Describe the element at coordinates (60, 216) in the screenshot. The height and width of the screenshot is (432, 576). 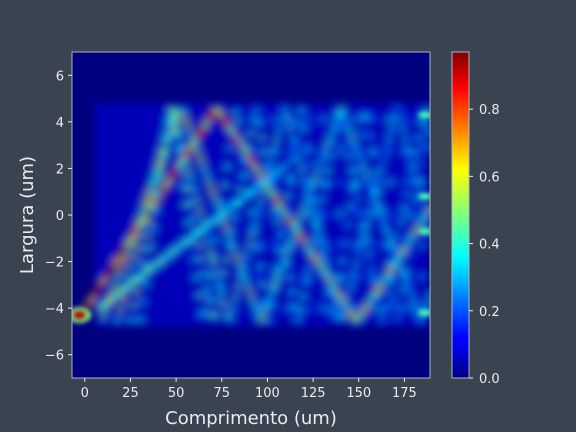
I see `y-tick-label: 0` at that location.